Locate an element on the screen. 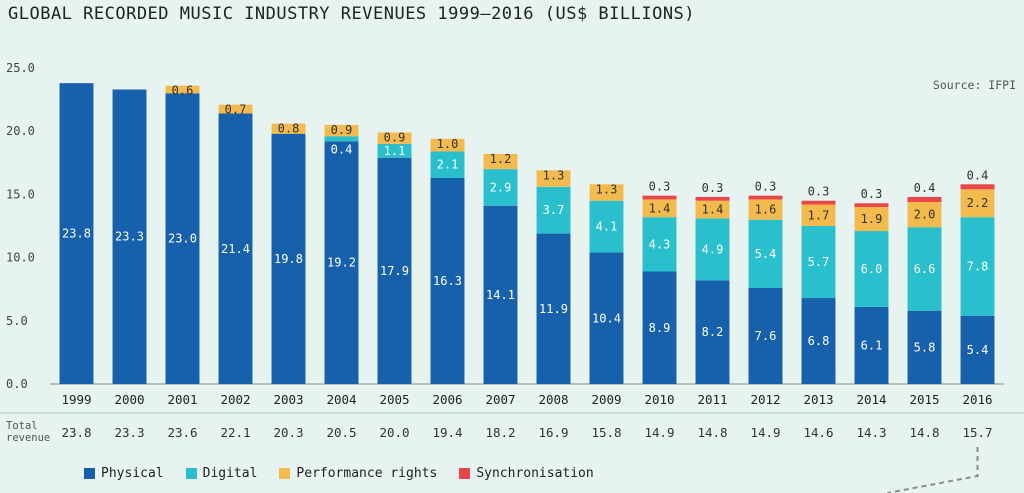  legend-label-synchronisation: Synchronisation is located at coordinates (535, 473).